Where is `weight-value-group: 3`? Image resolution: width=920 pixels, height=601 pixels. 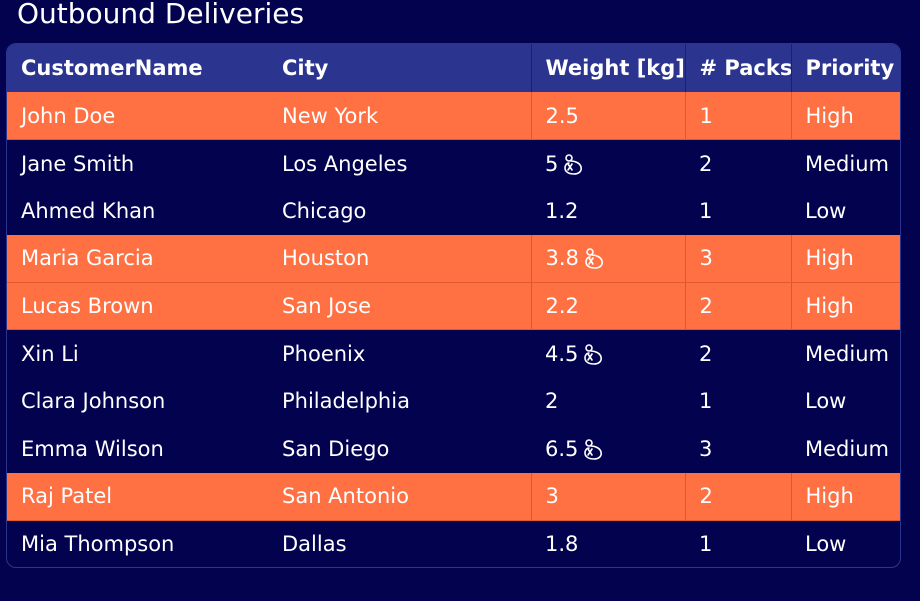 weight-value-group: 3 is located at coordinates (552, 496).